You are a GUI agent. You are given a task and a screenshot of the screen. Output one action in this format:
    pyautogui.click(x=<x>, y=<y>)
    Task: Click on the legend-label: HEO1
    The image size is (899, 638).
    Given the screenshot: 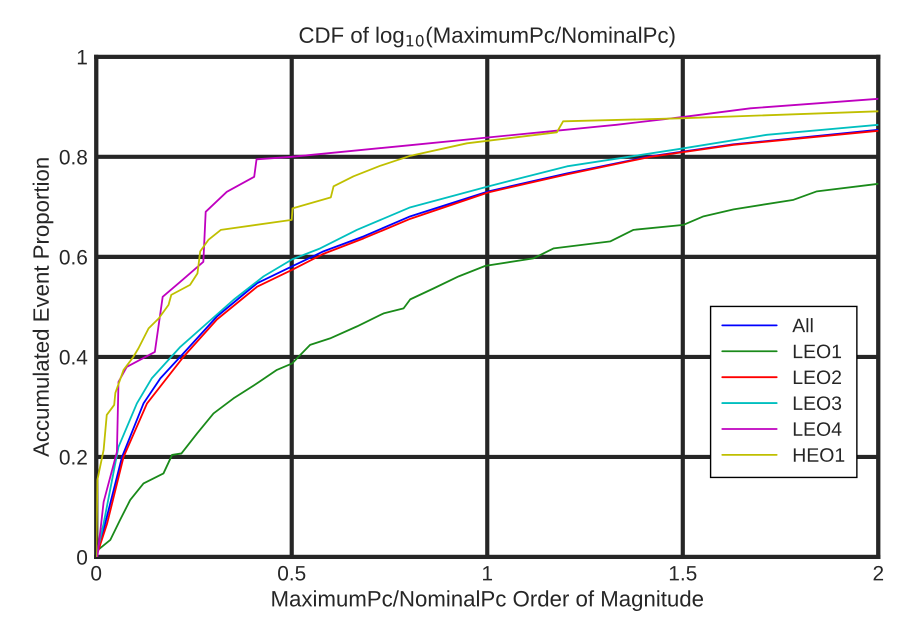 What is the action you would take?
    pyautogui.click(x=819, y=455)
    